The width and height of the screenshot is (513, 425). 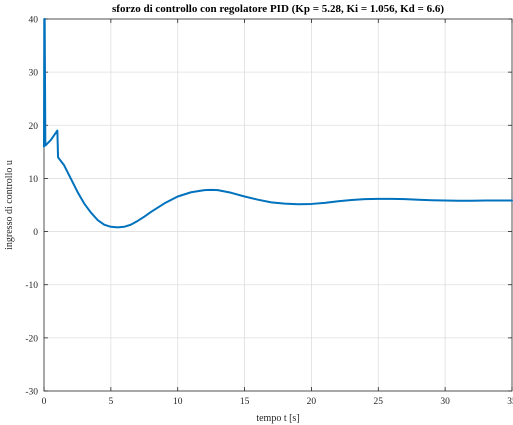 What do you see at coordinates (9, 205) in the screenshot?
I see `y-axis-label: ingresso di controllo u` at bounding box center [9, 205].